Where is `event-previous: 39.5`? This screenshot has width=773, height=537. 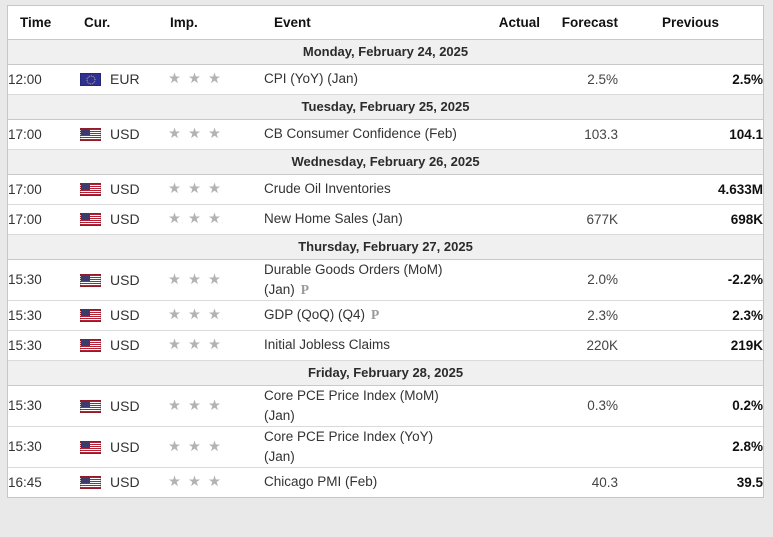 event-previous: 39.5 is located at coordinates (749, 482).